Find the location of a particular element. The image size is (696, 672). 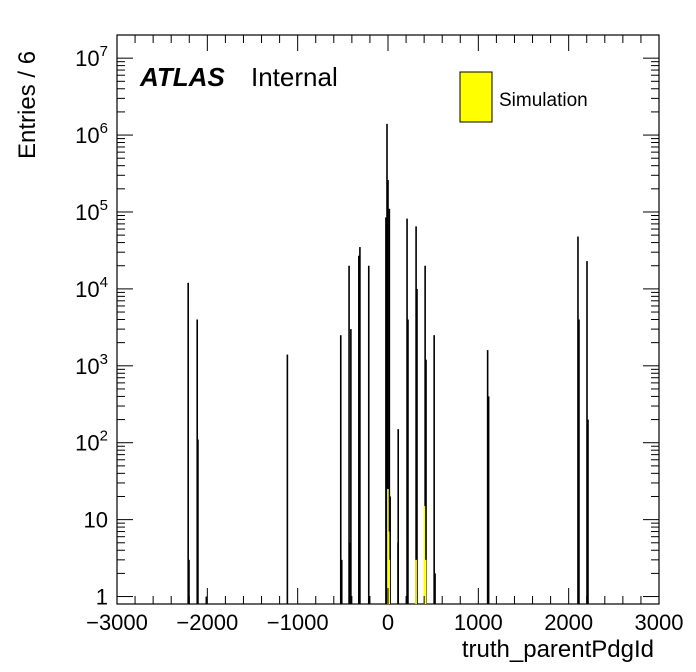

y-tick-label: 10³ is located at coordinates (91, 365).